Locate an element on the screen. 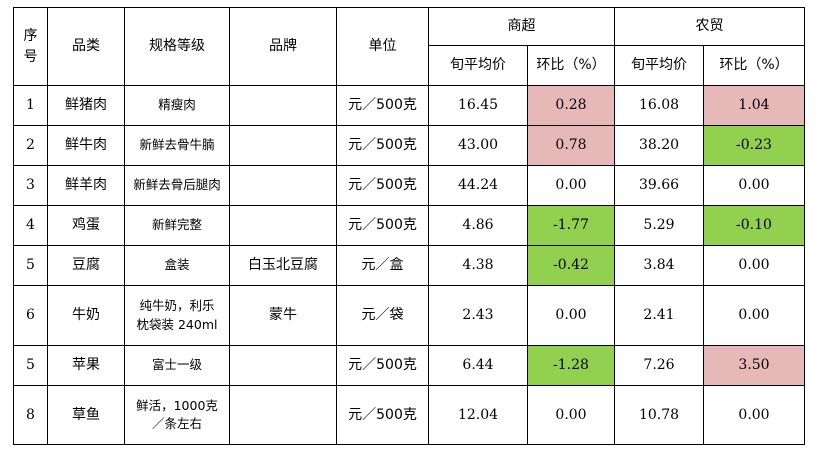 The height and width of the screenshot is (457, 815). spec-line: 新鲜完整 is located at coordinates (176, 225).